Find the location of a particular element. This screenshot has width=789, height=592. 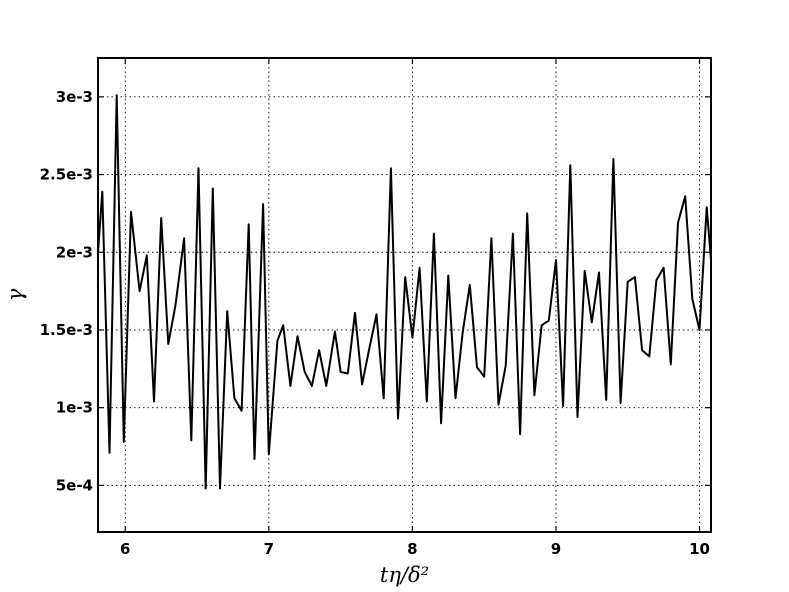

x-tick-label: 8 is located at coordinates (412, 549).